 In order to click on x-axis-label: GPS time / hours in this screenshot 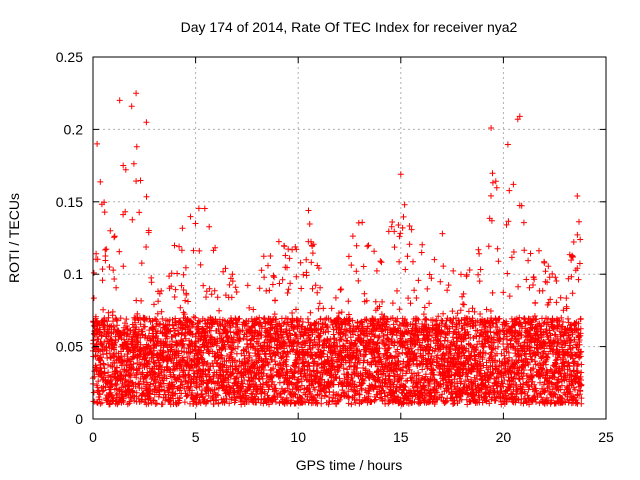, I will do `click(349, 465)`.